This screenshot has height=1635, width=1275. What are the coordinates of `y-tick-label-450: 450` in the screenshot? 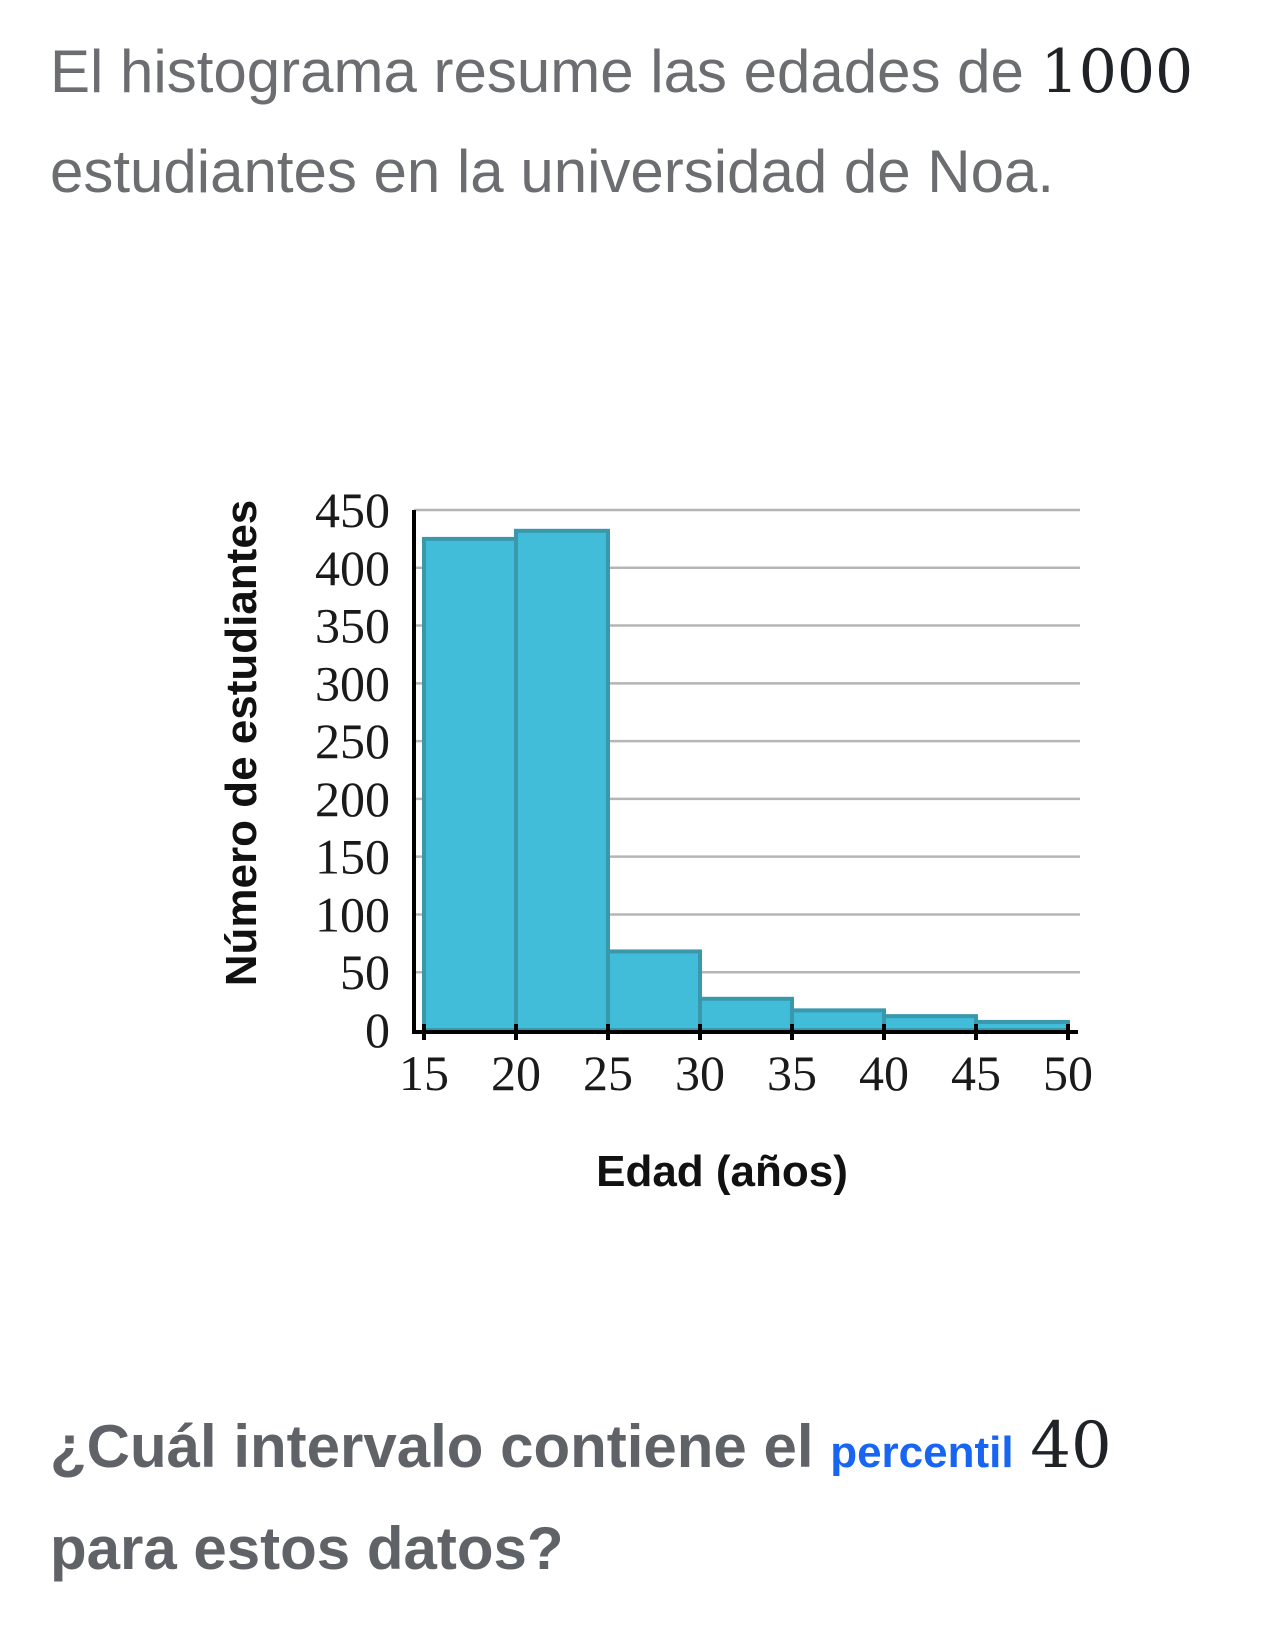 It's located at (352, 510).